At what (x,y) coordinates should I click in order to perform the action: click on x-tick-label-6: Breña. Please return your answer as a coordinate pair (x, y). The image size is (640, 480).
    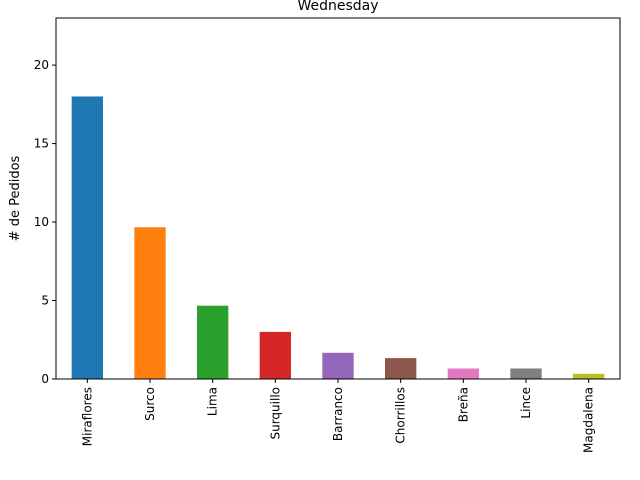
    Looking at the image, I should click on (463, 404).